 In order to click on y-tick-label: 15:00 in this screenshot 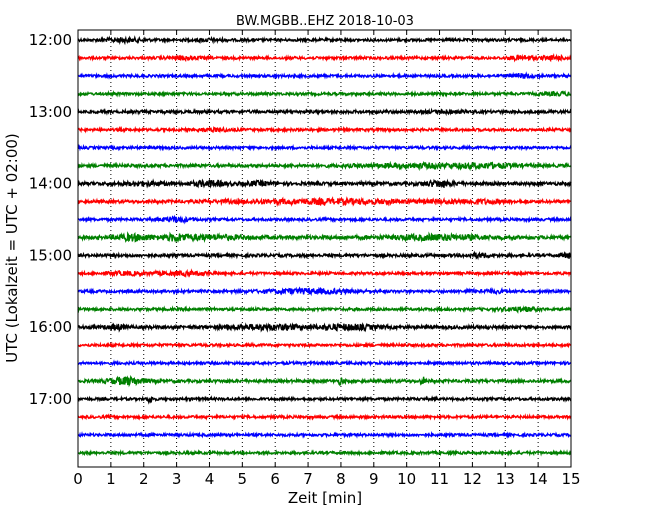, I will do `click(50, 255)`.